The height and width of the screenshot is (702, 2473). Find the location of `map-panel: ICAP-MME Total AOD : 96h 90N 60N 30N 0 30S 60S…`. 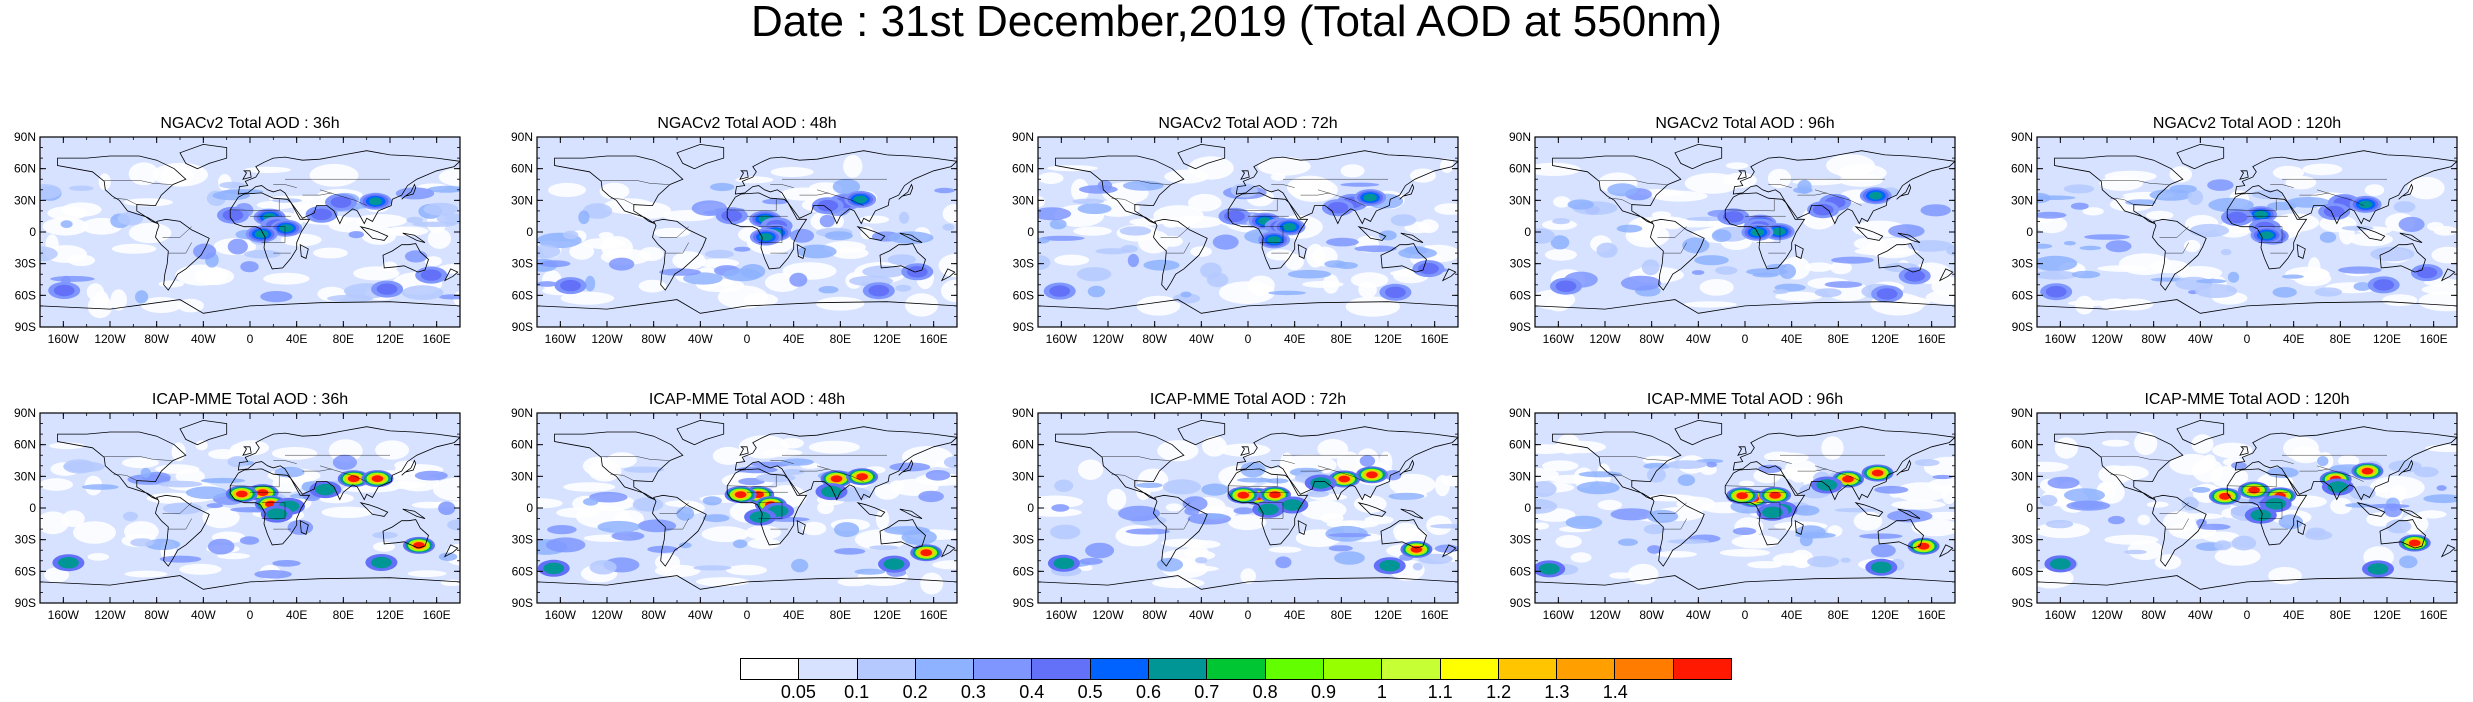

map-panel: ICAP-MME Total AOD : 96h 90N 60N 30N 0 30S 60S… is located at coordinates (1732, 506).